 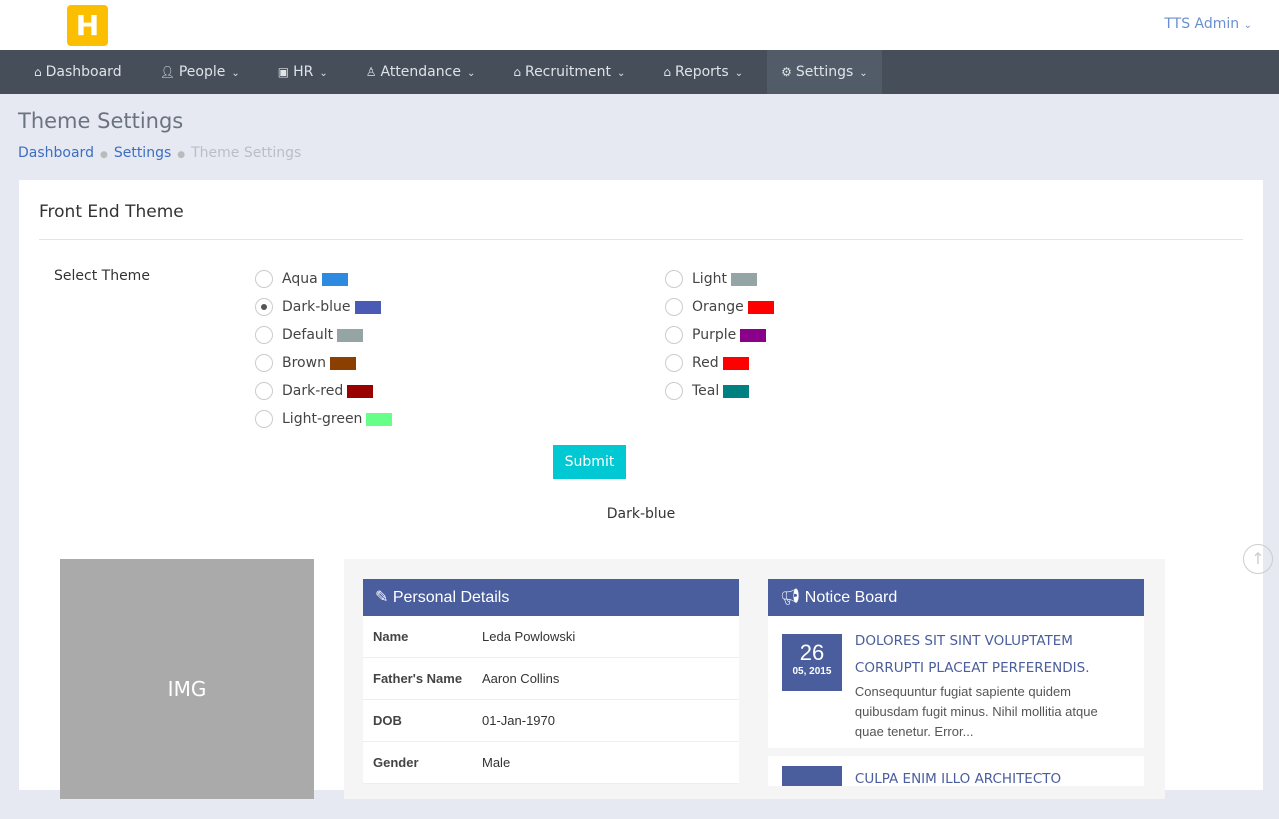 I want to click on nav-label: HR, so click(x=303, y=72).